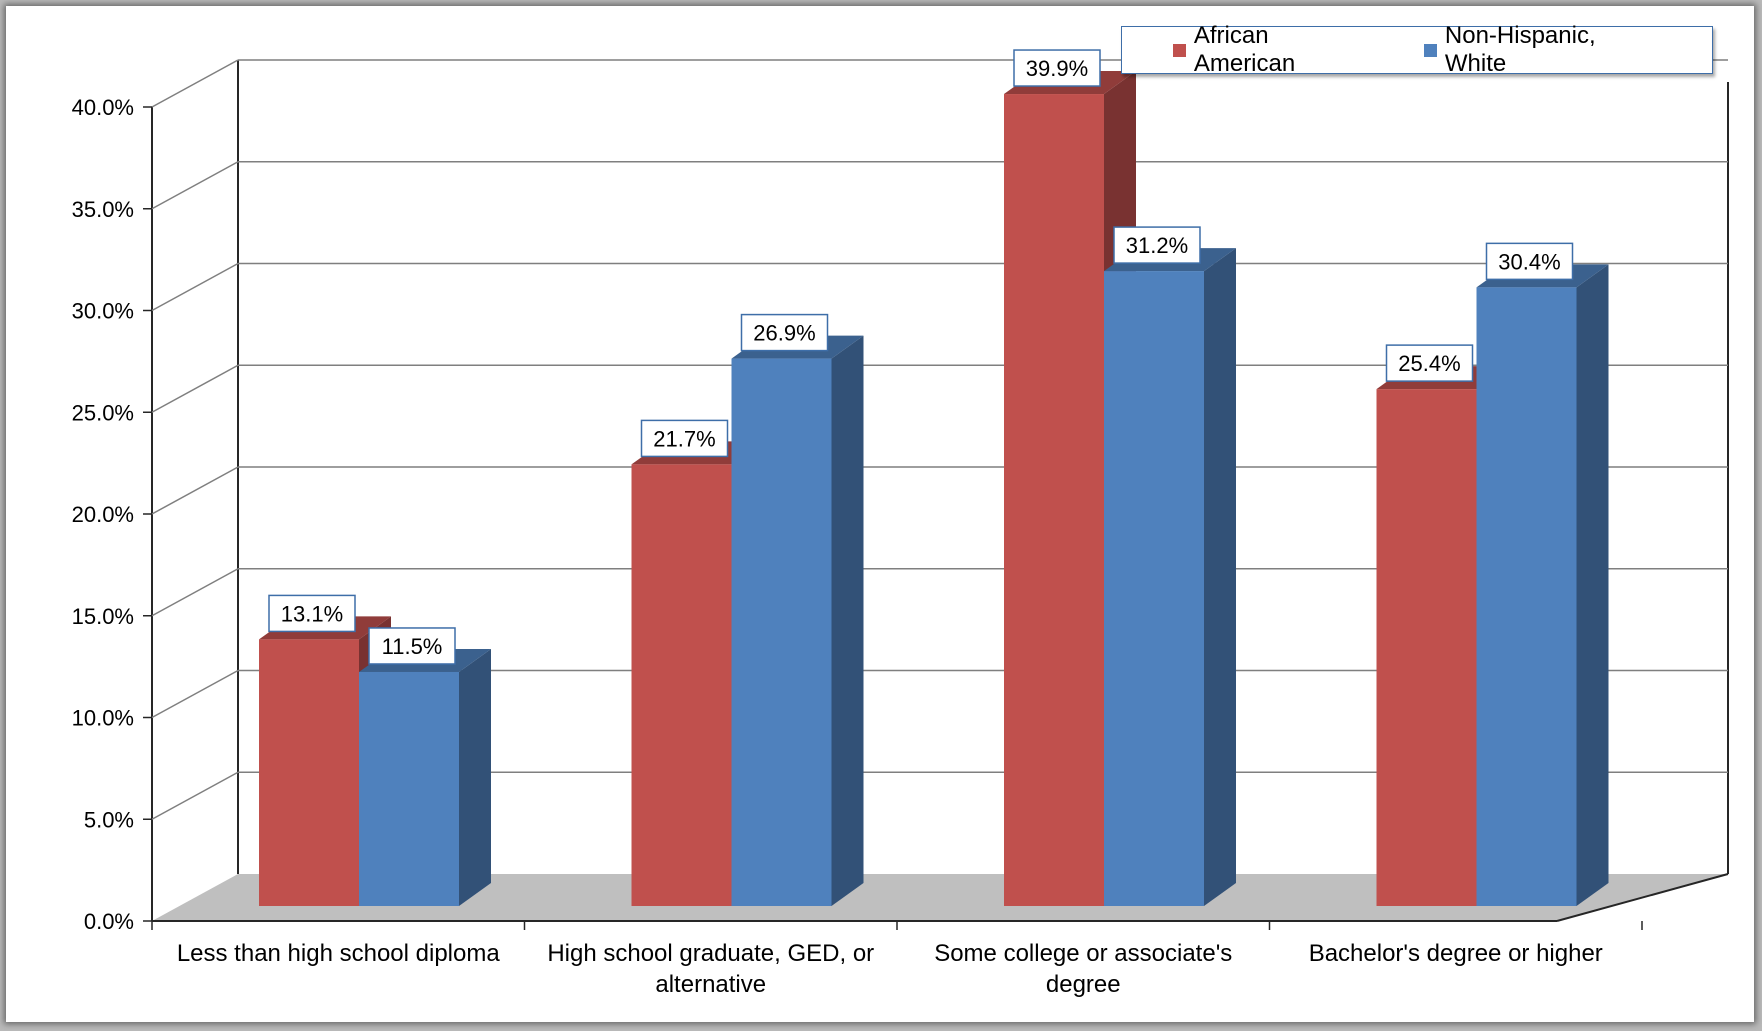 This screenshot has height=1031, width=1762. Describe the element at coordinates (103, 209) in the screenshot. I see `y-tick-label-7: 35.0%` at that location.